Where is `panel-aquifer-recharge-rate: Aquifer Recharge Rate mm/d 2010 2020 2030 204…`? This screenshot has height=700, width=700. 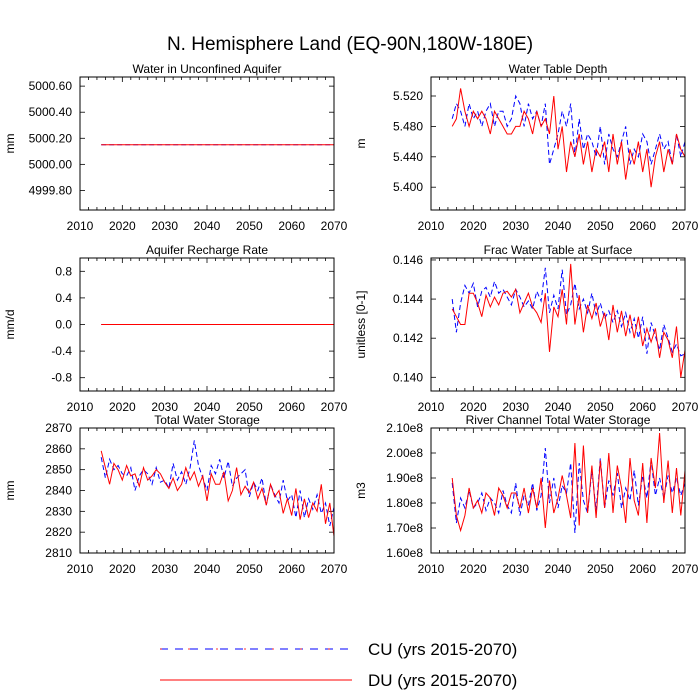 panel-aquifer-recharge-rate: Aquifer Recharge Rate mm/d 2010 2020 2030 204… is located at coordinates (175, 328).